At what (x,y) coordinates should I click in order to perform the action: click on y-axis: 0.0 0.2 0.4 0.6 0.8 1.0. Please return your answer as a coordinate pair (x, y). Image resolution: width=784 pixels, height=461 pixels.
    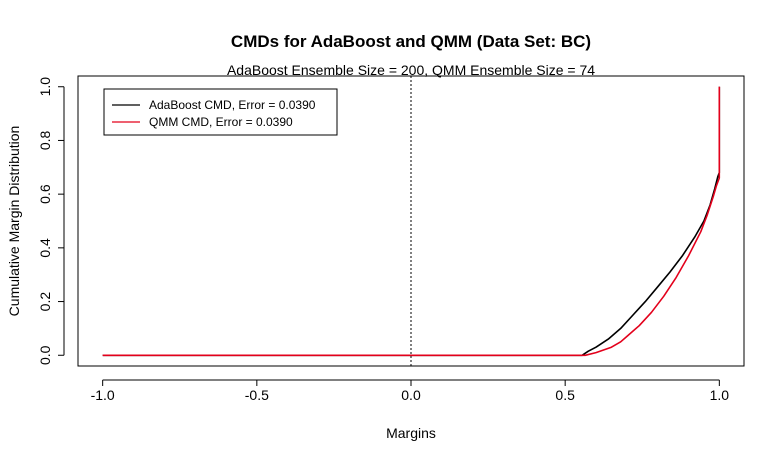
    Looking at the image, I should click on (51, 221).